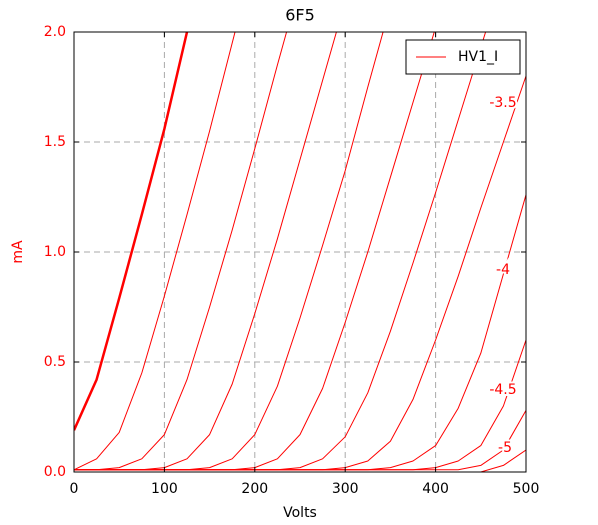  I want to click on legend: HV1_I, so click(463, 57).